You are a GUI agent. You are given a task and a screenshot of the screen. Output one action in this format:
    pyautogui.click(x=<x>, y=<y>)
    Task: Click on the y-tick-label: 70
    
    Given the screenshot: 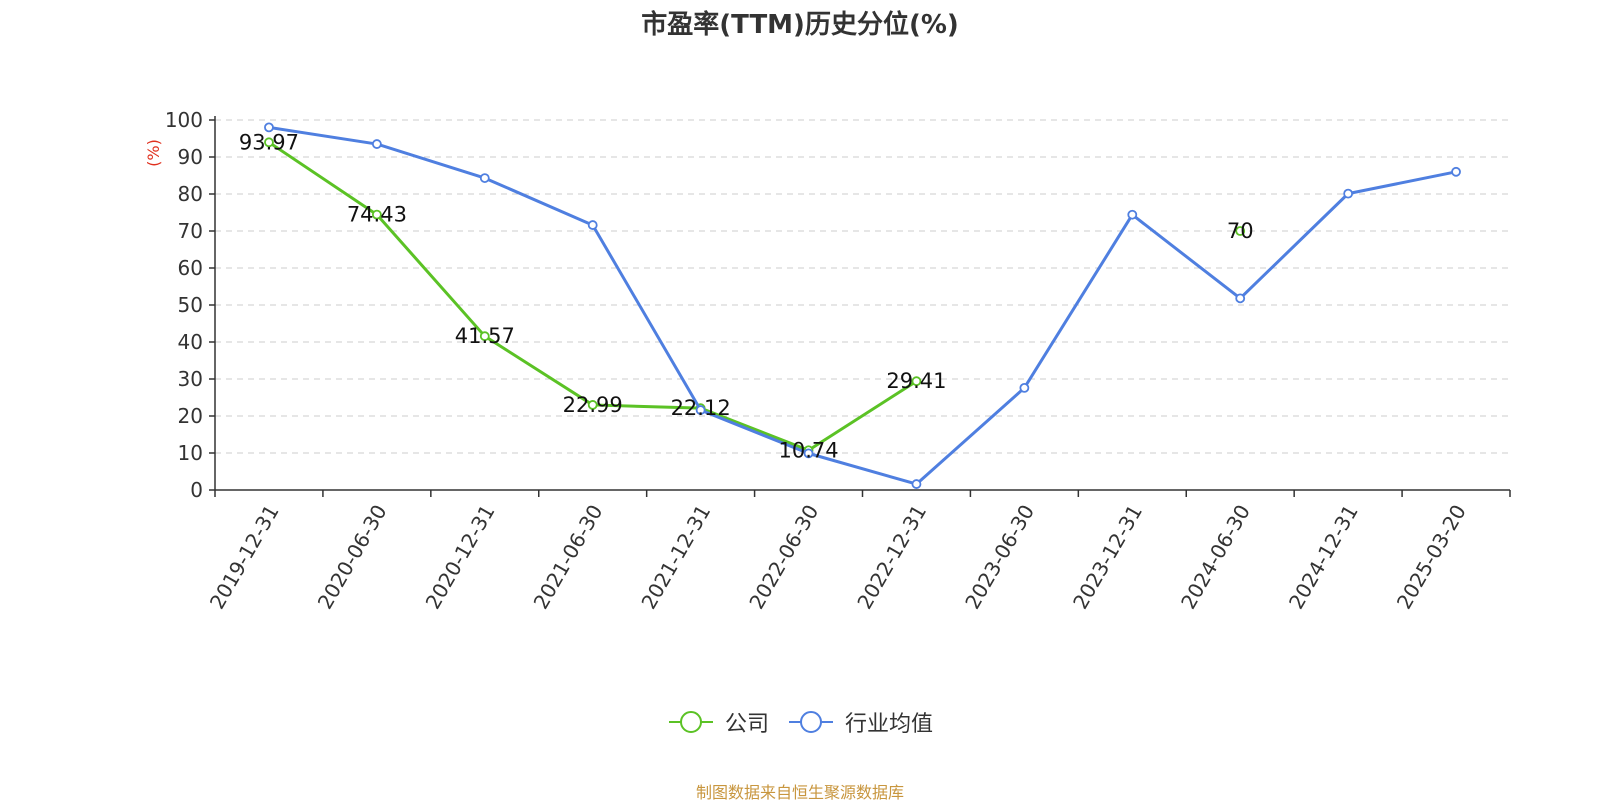 What is the action you would take?
    pyautogui.click(x=190, y=231)
    